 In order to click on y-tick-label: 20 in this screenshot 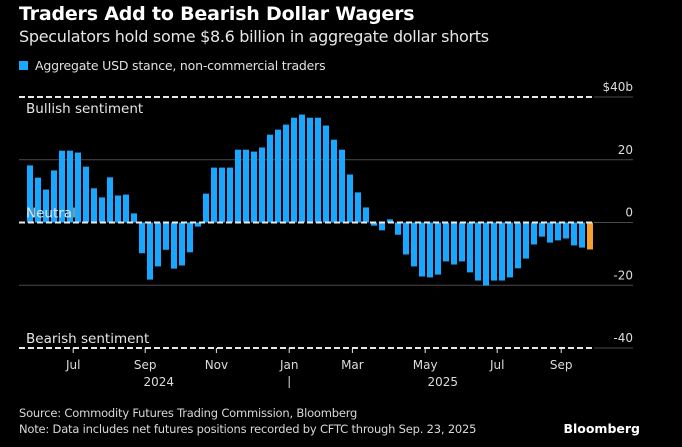, I will do `click(625, 150)`.